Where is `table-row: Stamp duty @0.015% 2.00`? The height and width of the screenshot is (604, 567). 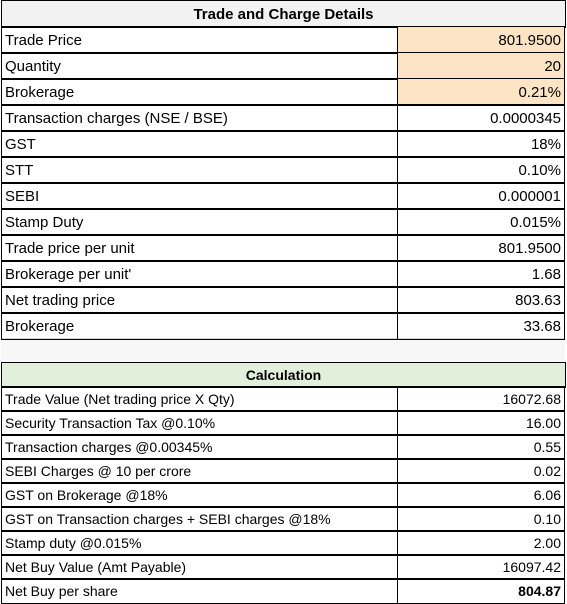
table-row: Stamp duty @0.015% 2.00 is located at coordinates (283, 543).